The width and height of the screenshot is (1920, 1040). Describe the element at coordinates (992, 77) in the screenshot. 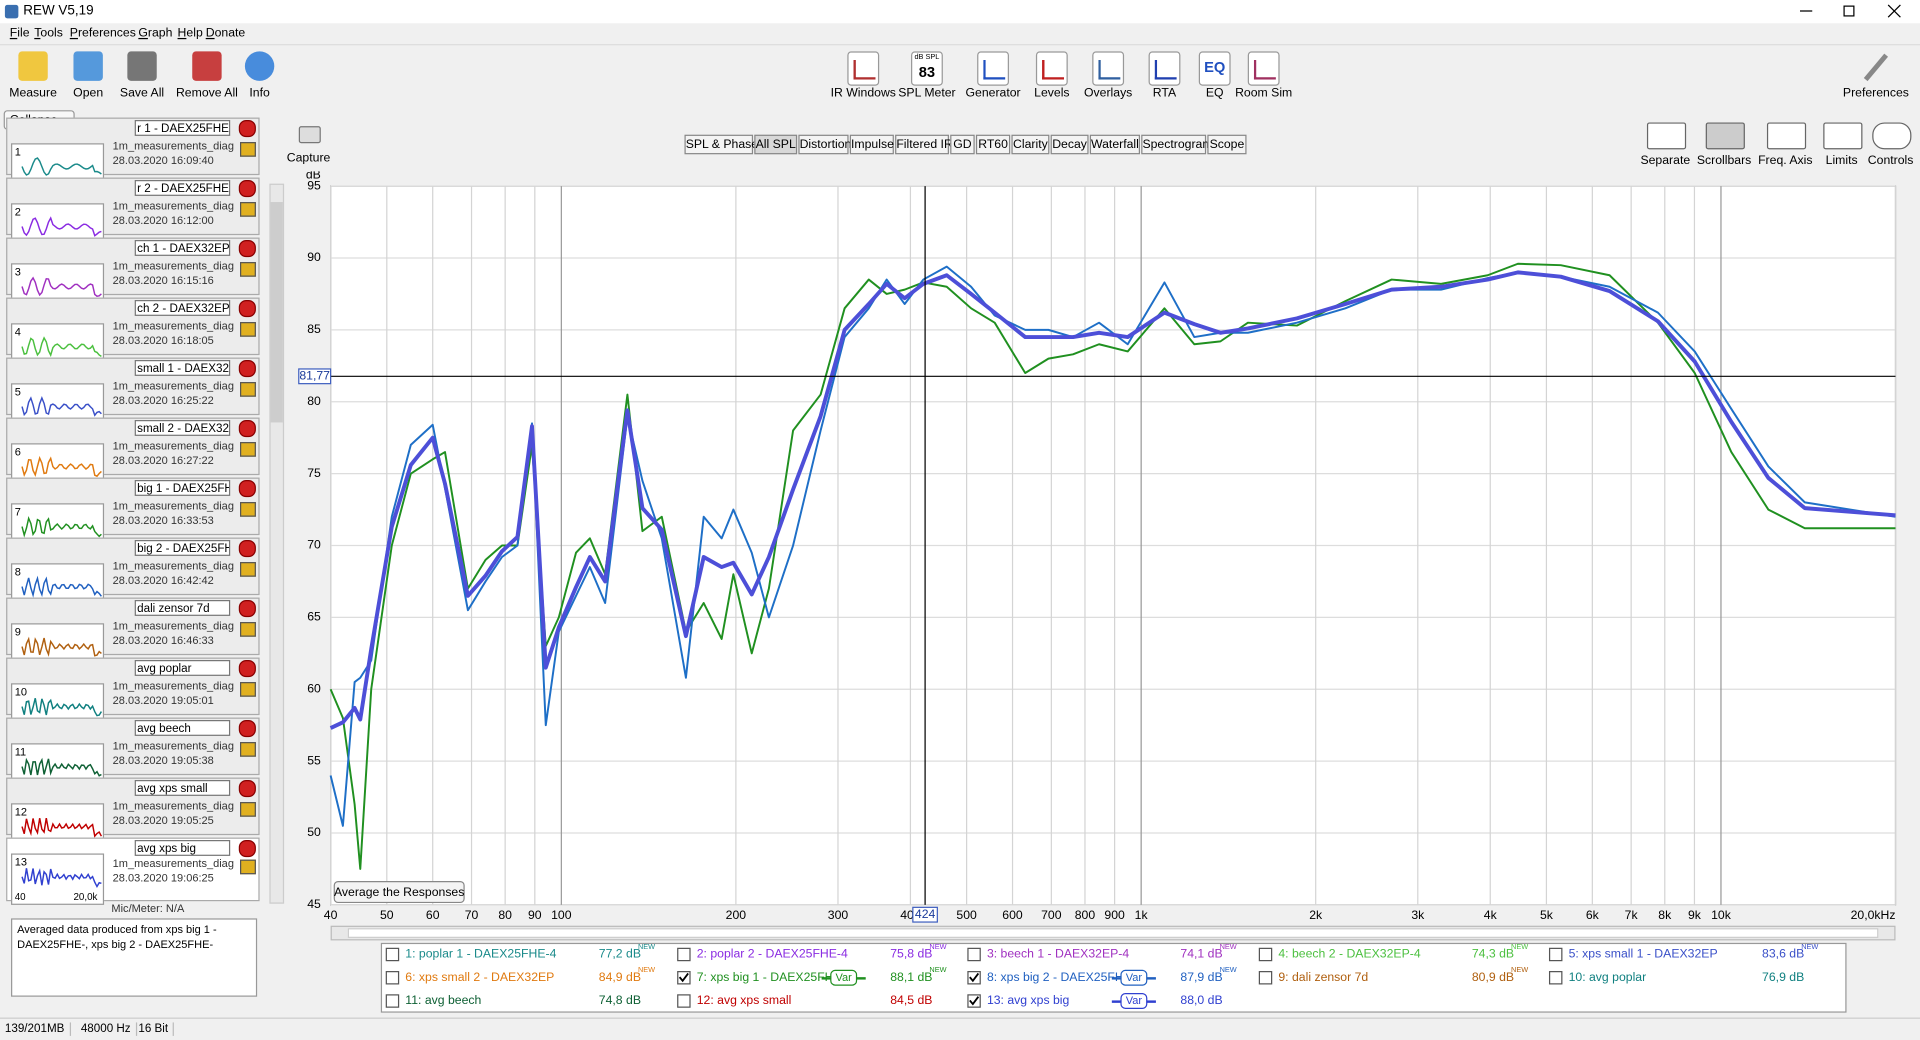

I see `toolbar-button: Generator` at that location.